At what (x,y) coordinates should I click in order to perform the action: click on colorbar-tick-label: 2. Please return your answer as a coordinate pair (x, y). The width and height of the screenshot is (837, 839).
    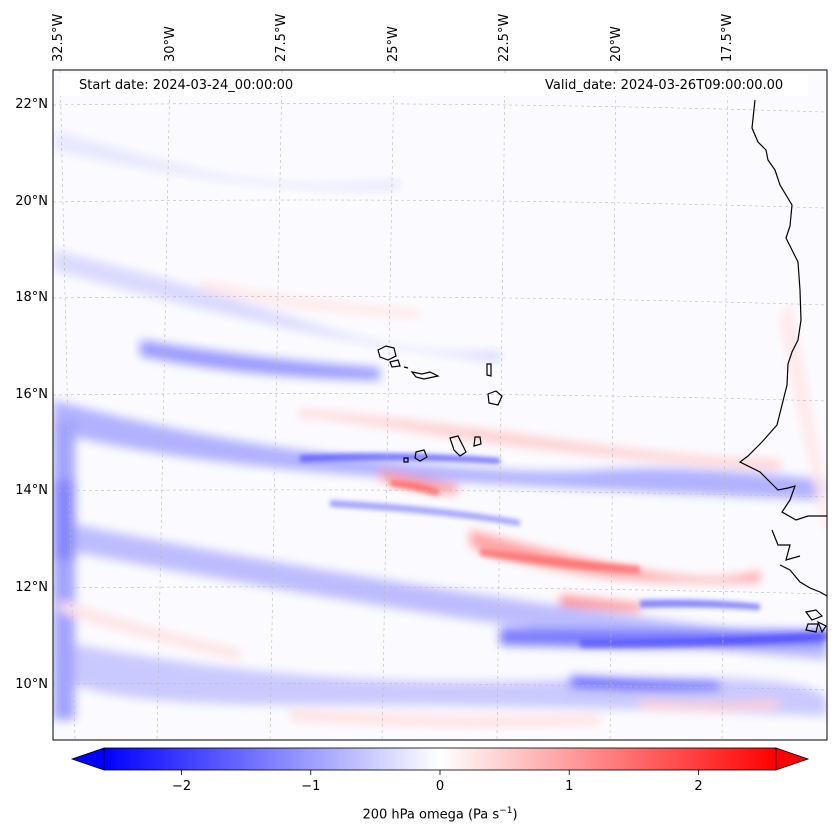
    Looking at the image, I should click on (698, 786).